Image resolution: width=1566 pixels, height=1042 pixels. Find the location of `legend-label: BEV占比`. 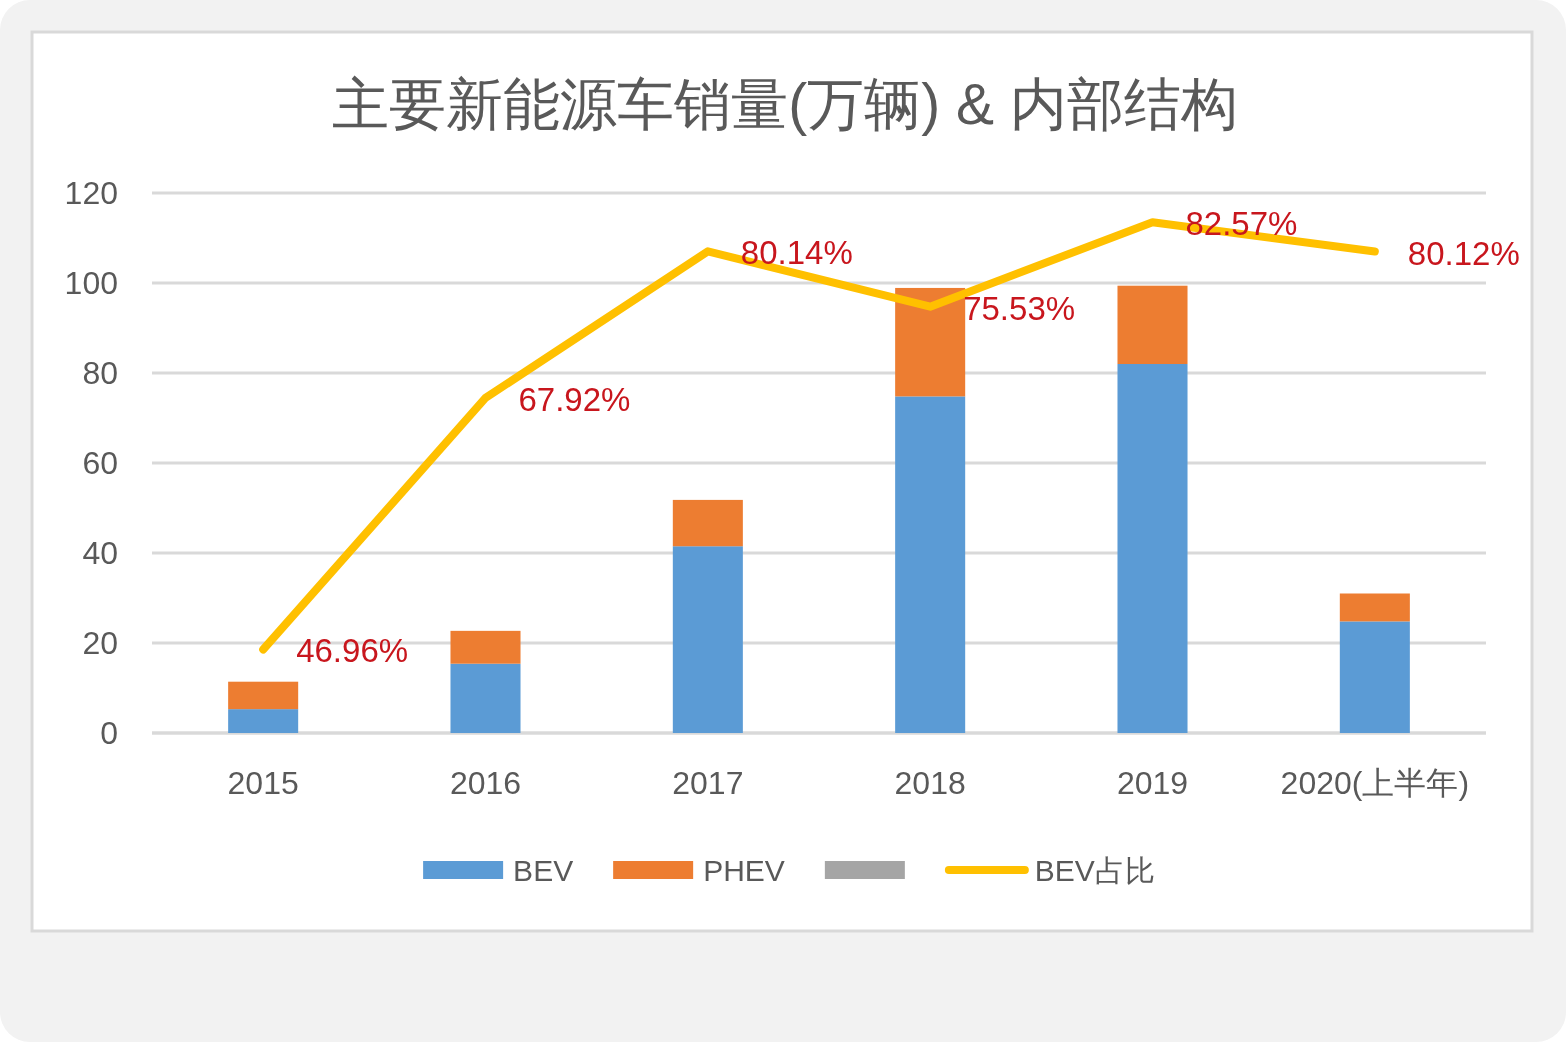

legend-label: BEV占比 is located at coordinates (1094, 870).